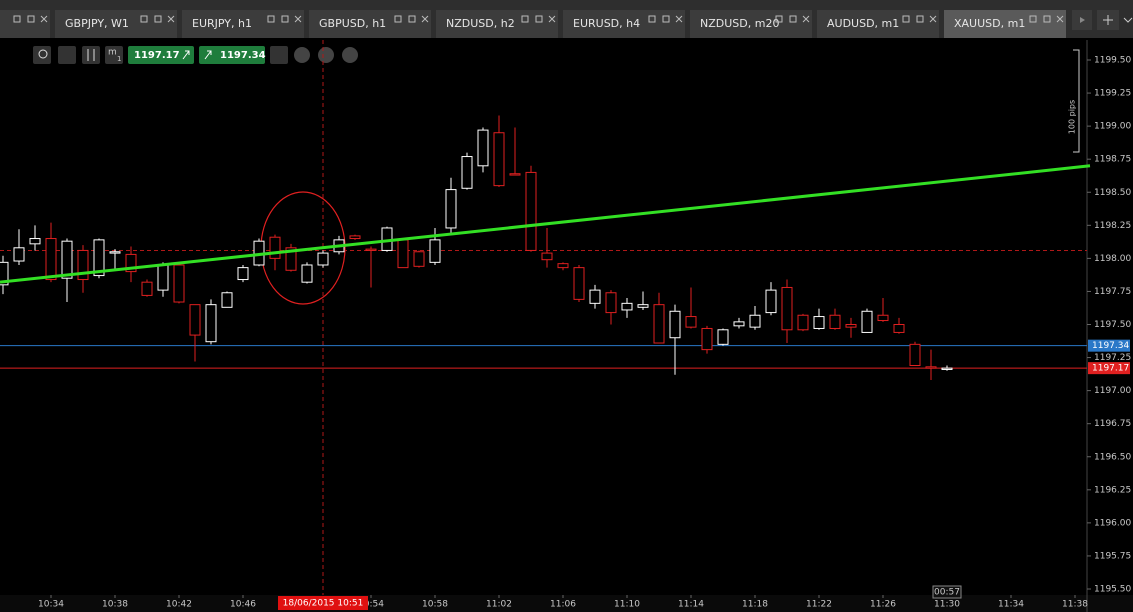 Image resolution: width=1133 pixels, height=612 pixels. Describe the element at coordinates (755, 605) in the screenshot. I see `x-tick-label: 11:18` at that location.